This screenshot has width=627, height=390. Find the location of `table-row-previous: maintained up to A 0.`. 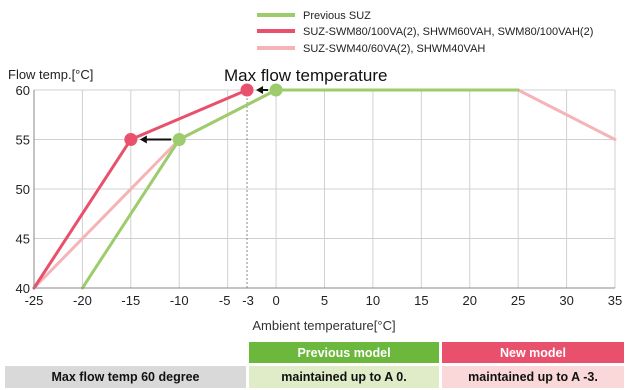

table-row-previous: maintained up to A 0. is located at coordinates (344, 377).